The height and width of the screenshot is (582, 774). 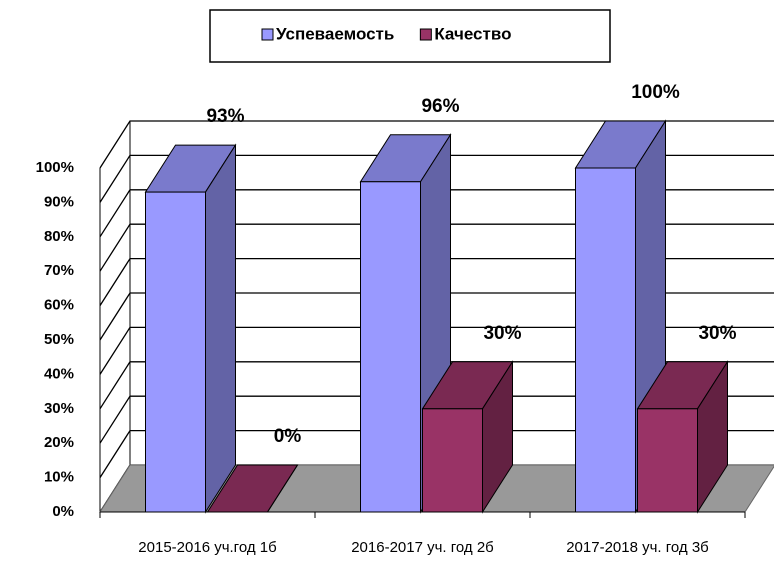 I want to click on y-tick-label: 100%, so click(x=55, y=167).